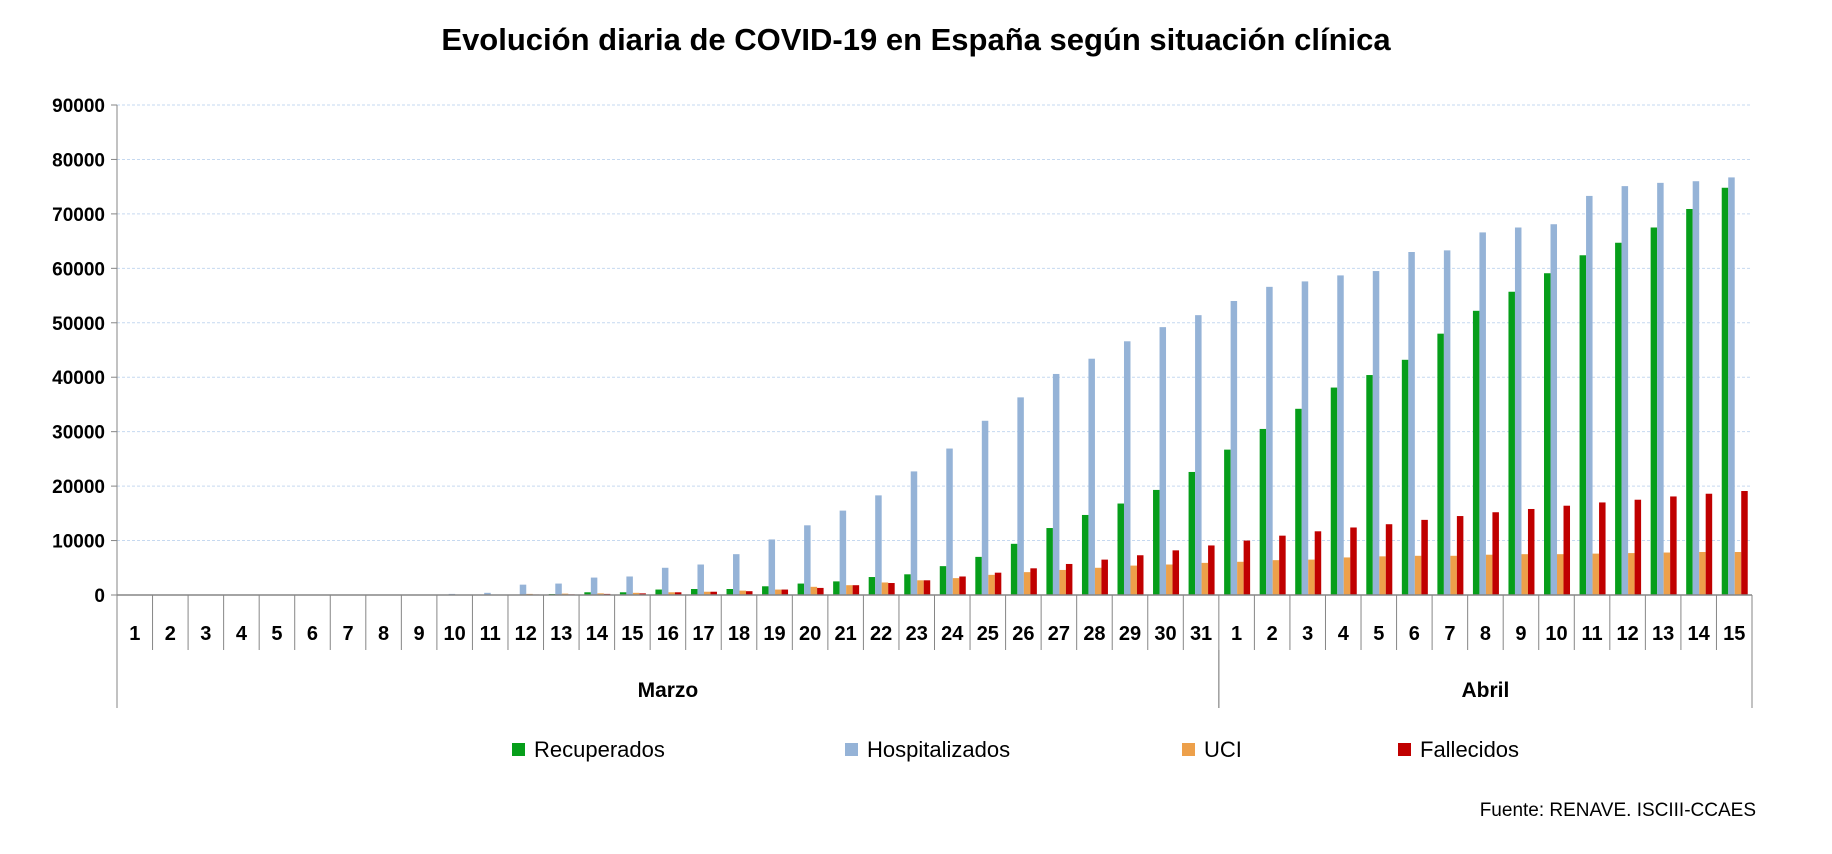 This screenshot has width=1832, height=854. Describe the element at coordinates (78, 542) in the screenshot. I see `y-tick-label: 10000` at that location.